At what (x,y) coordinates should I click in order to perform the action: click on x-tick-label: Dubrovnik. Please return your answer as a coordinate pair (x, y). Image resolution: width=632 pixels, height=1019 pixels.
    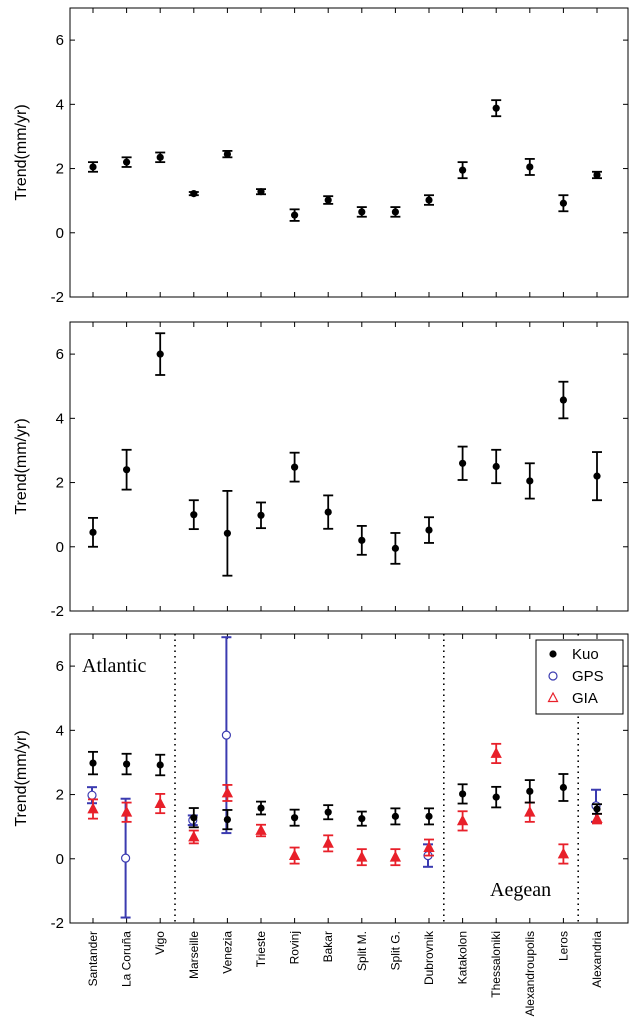
    Looking at the image, I should click on (429, 957).